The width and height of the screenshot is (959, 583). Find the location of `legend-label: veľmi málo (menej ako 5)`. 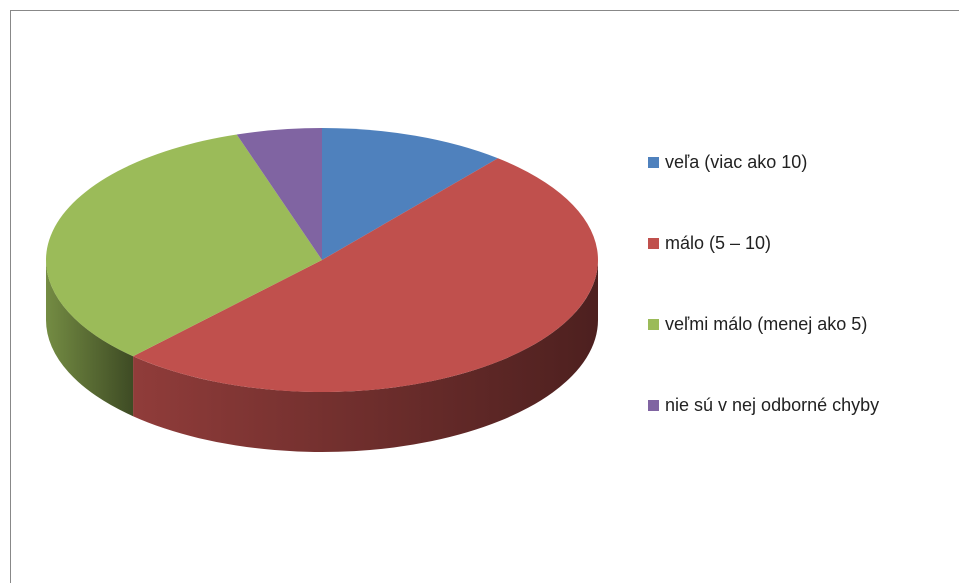

legend-label: veľmi málo (menej ako 5) is located at coordinates (766, 324).